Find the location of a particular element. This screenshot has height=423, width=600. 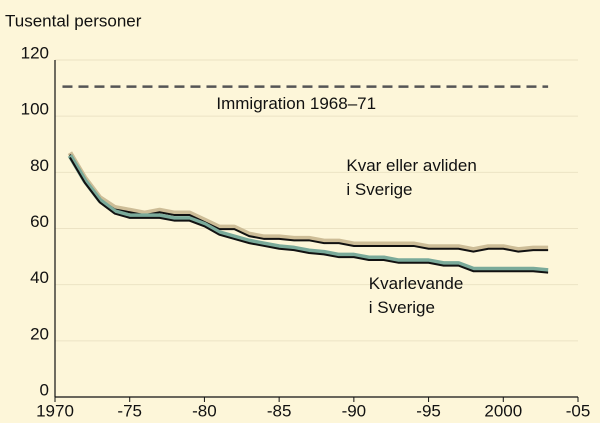

reference-label: Immigration 1968–71 is located at coordinates (296, 103).